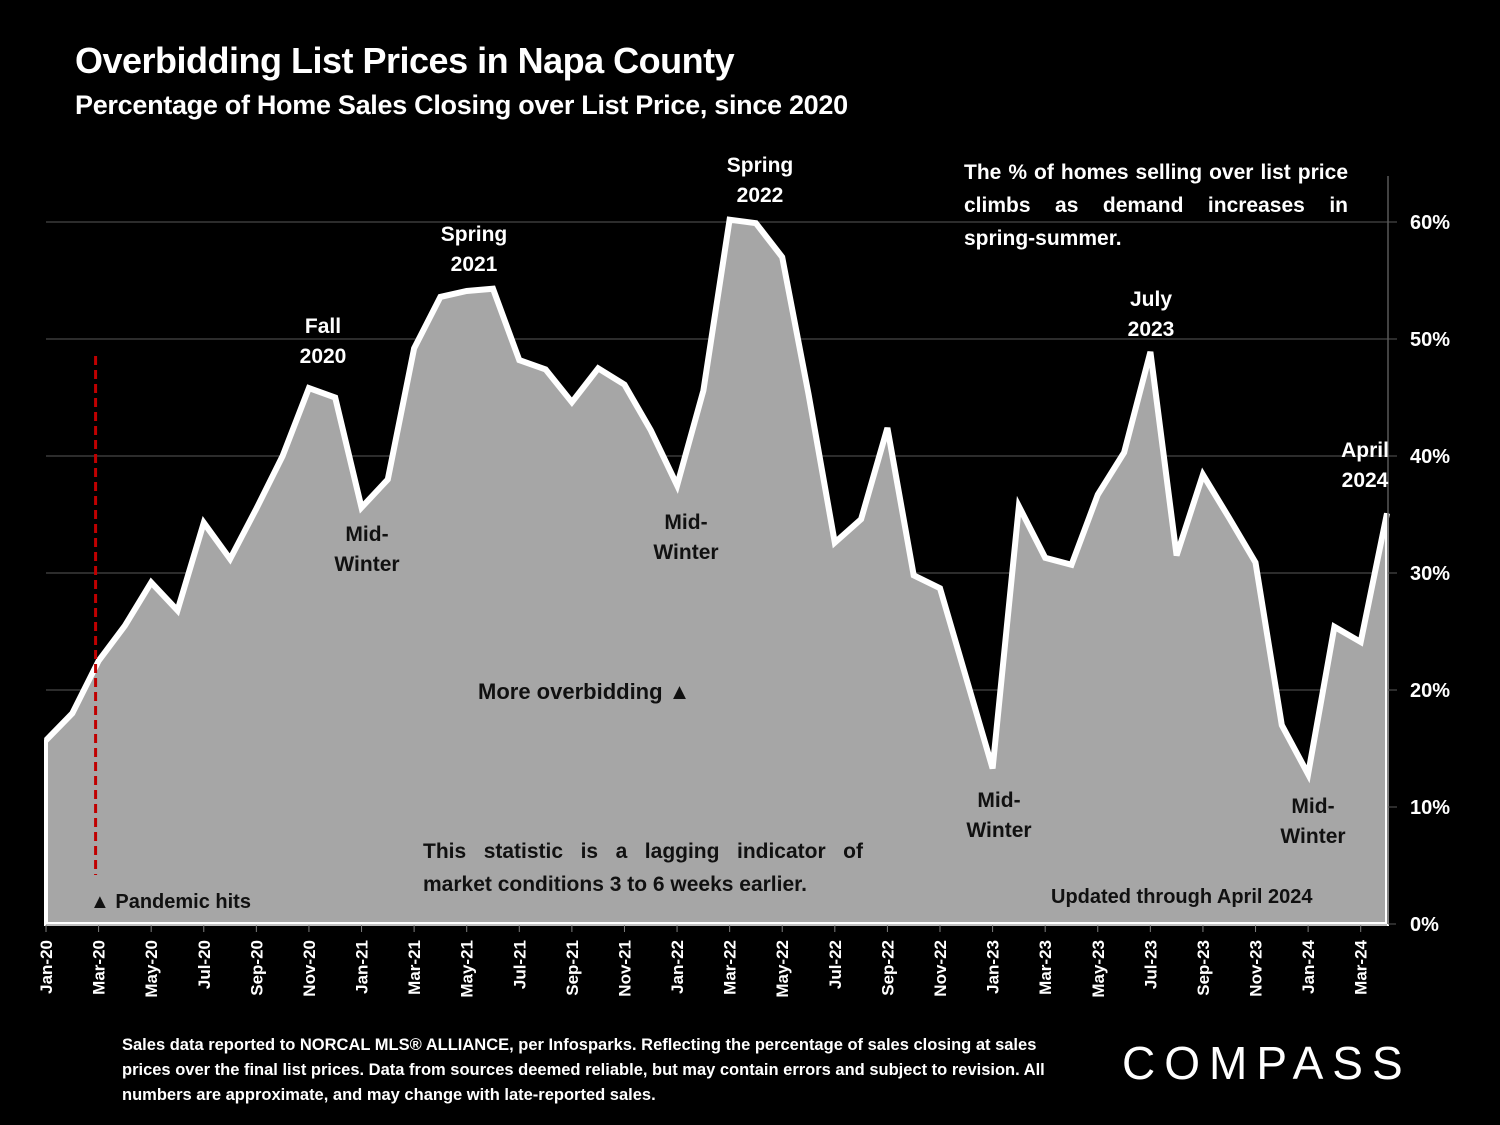  Describe the element at coordinates (1365, 480) in the screenshot. I see `annotation-line: 2024` at that location.